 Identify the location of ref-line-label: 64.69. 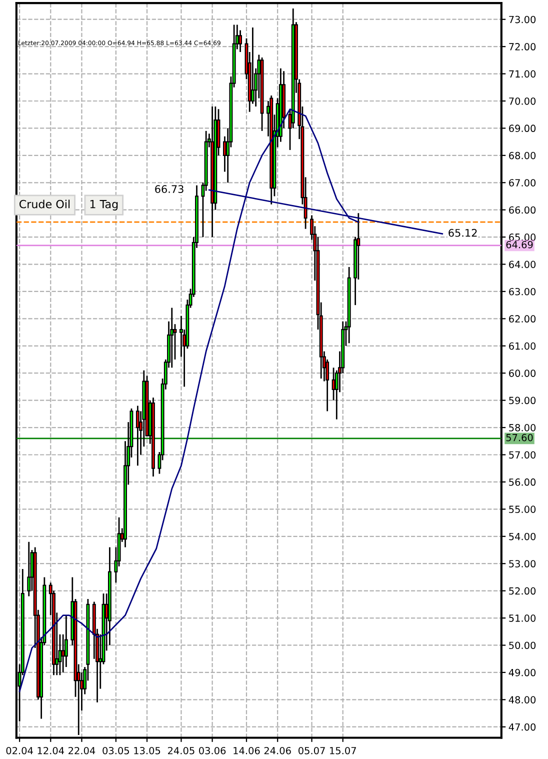
(519, 244).